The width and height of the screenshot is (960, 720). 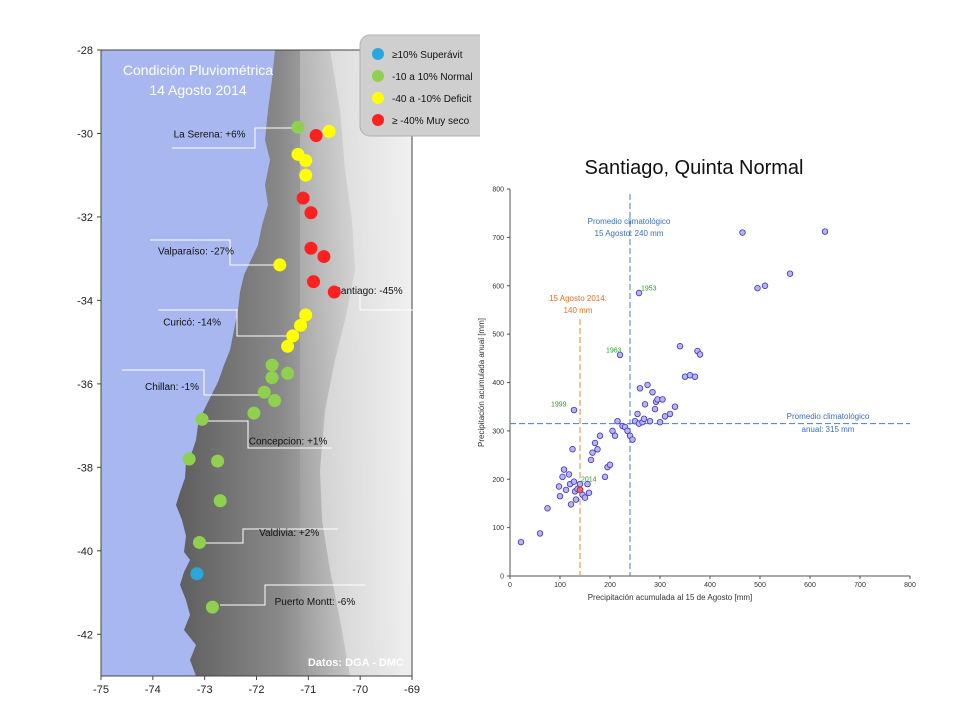 I want to click on aug-2014-annotation-value: 140 mm, so click(x=578, y=310).